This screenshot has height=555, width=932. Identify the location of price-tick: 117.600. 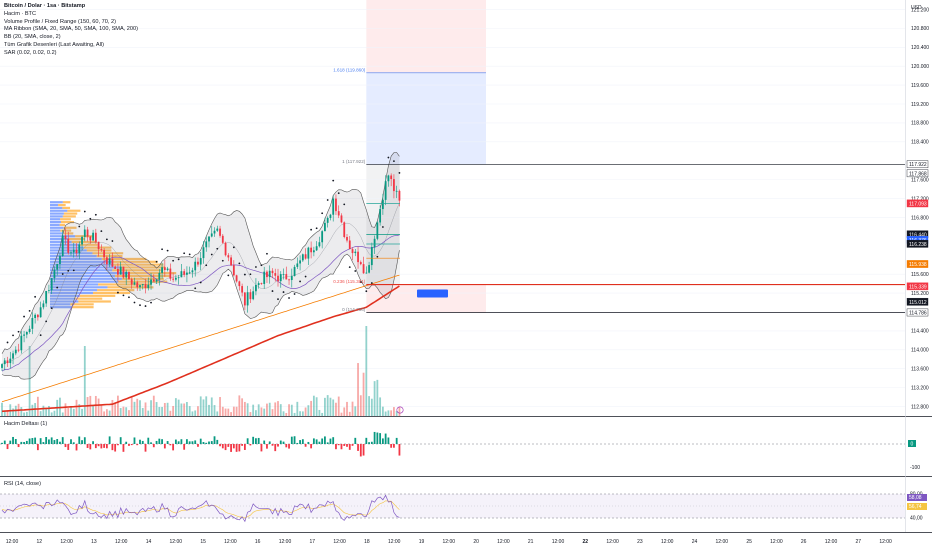
(920, 180).